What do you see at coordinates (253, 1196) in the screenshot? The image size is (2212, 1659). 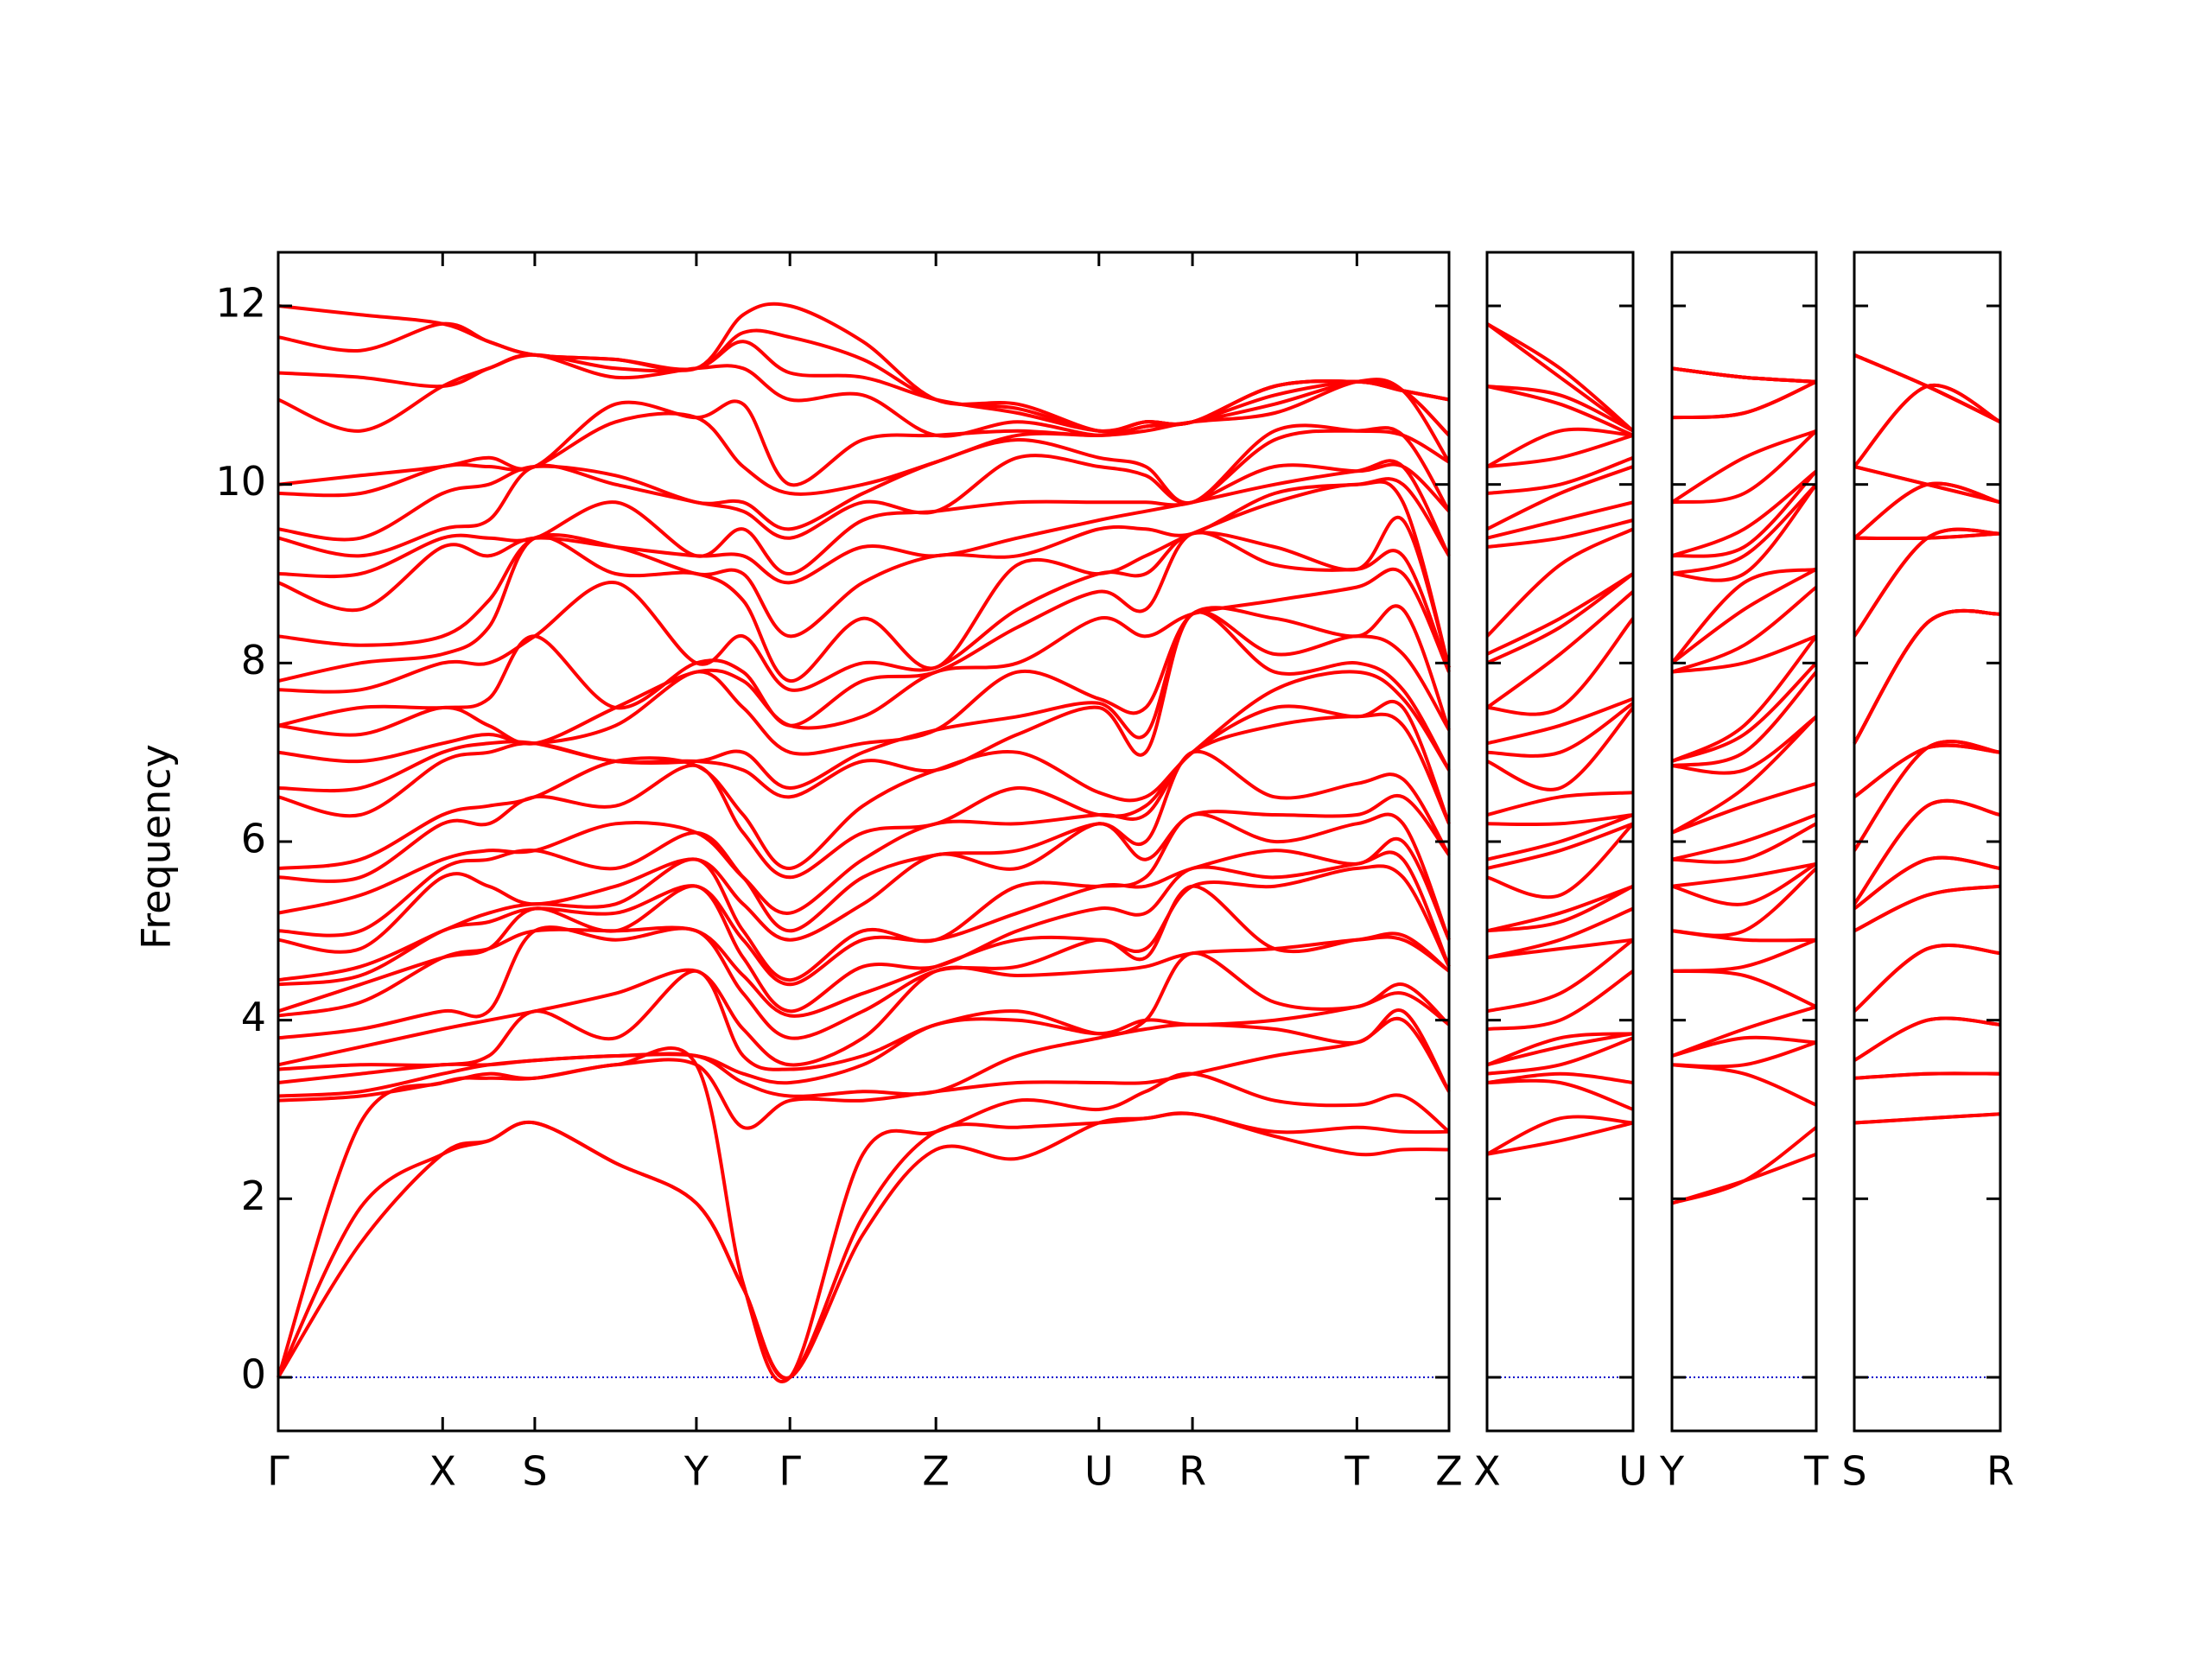 I see `y-tick-label: 2` at bounding box center [253, 1196].